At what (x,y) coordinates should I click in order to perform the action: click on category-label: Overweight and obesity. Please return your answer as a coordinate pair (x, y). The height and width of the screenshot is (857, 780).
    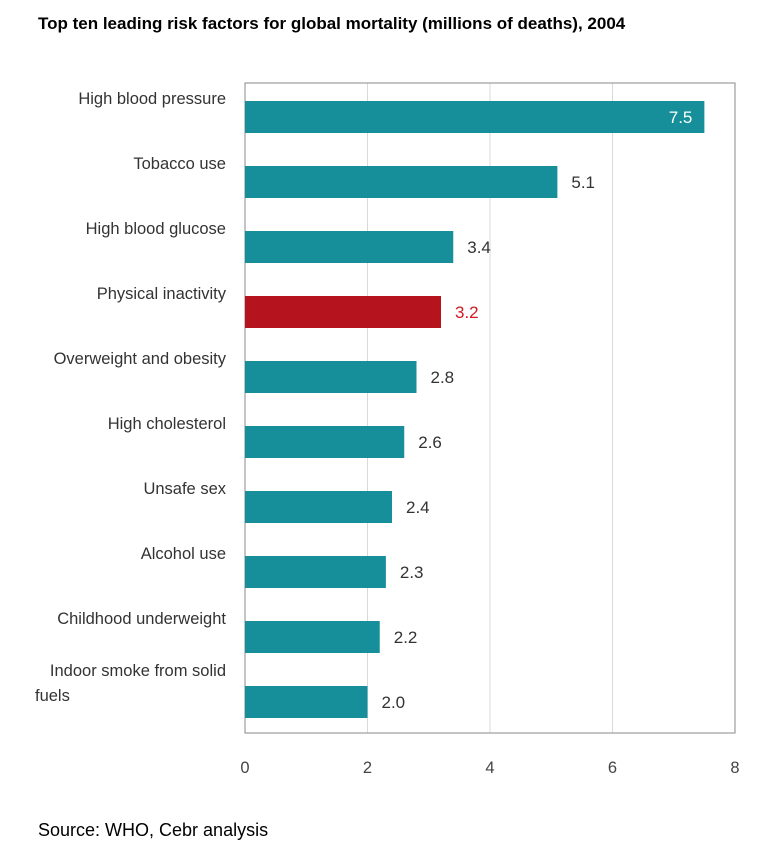
    Looking at the image, I should click on (140, 359).